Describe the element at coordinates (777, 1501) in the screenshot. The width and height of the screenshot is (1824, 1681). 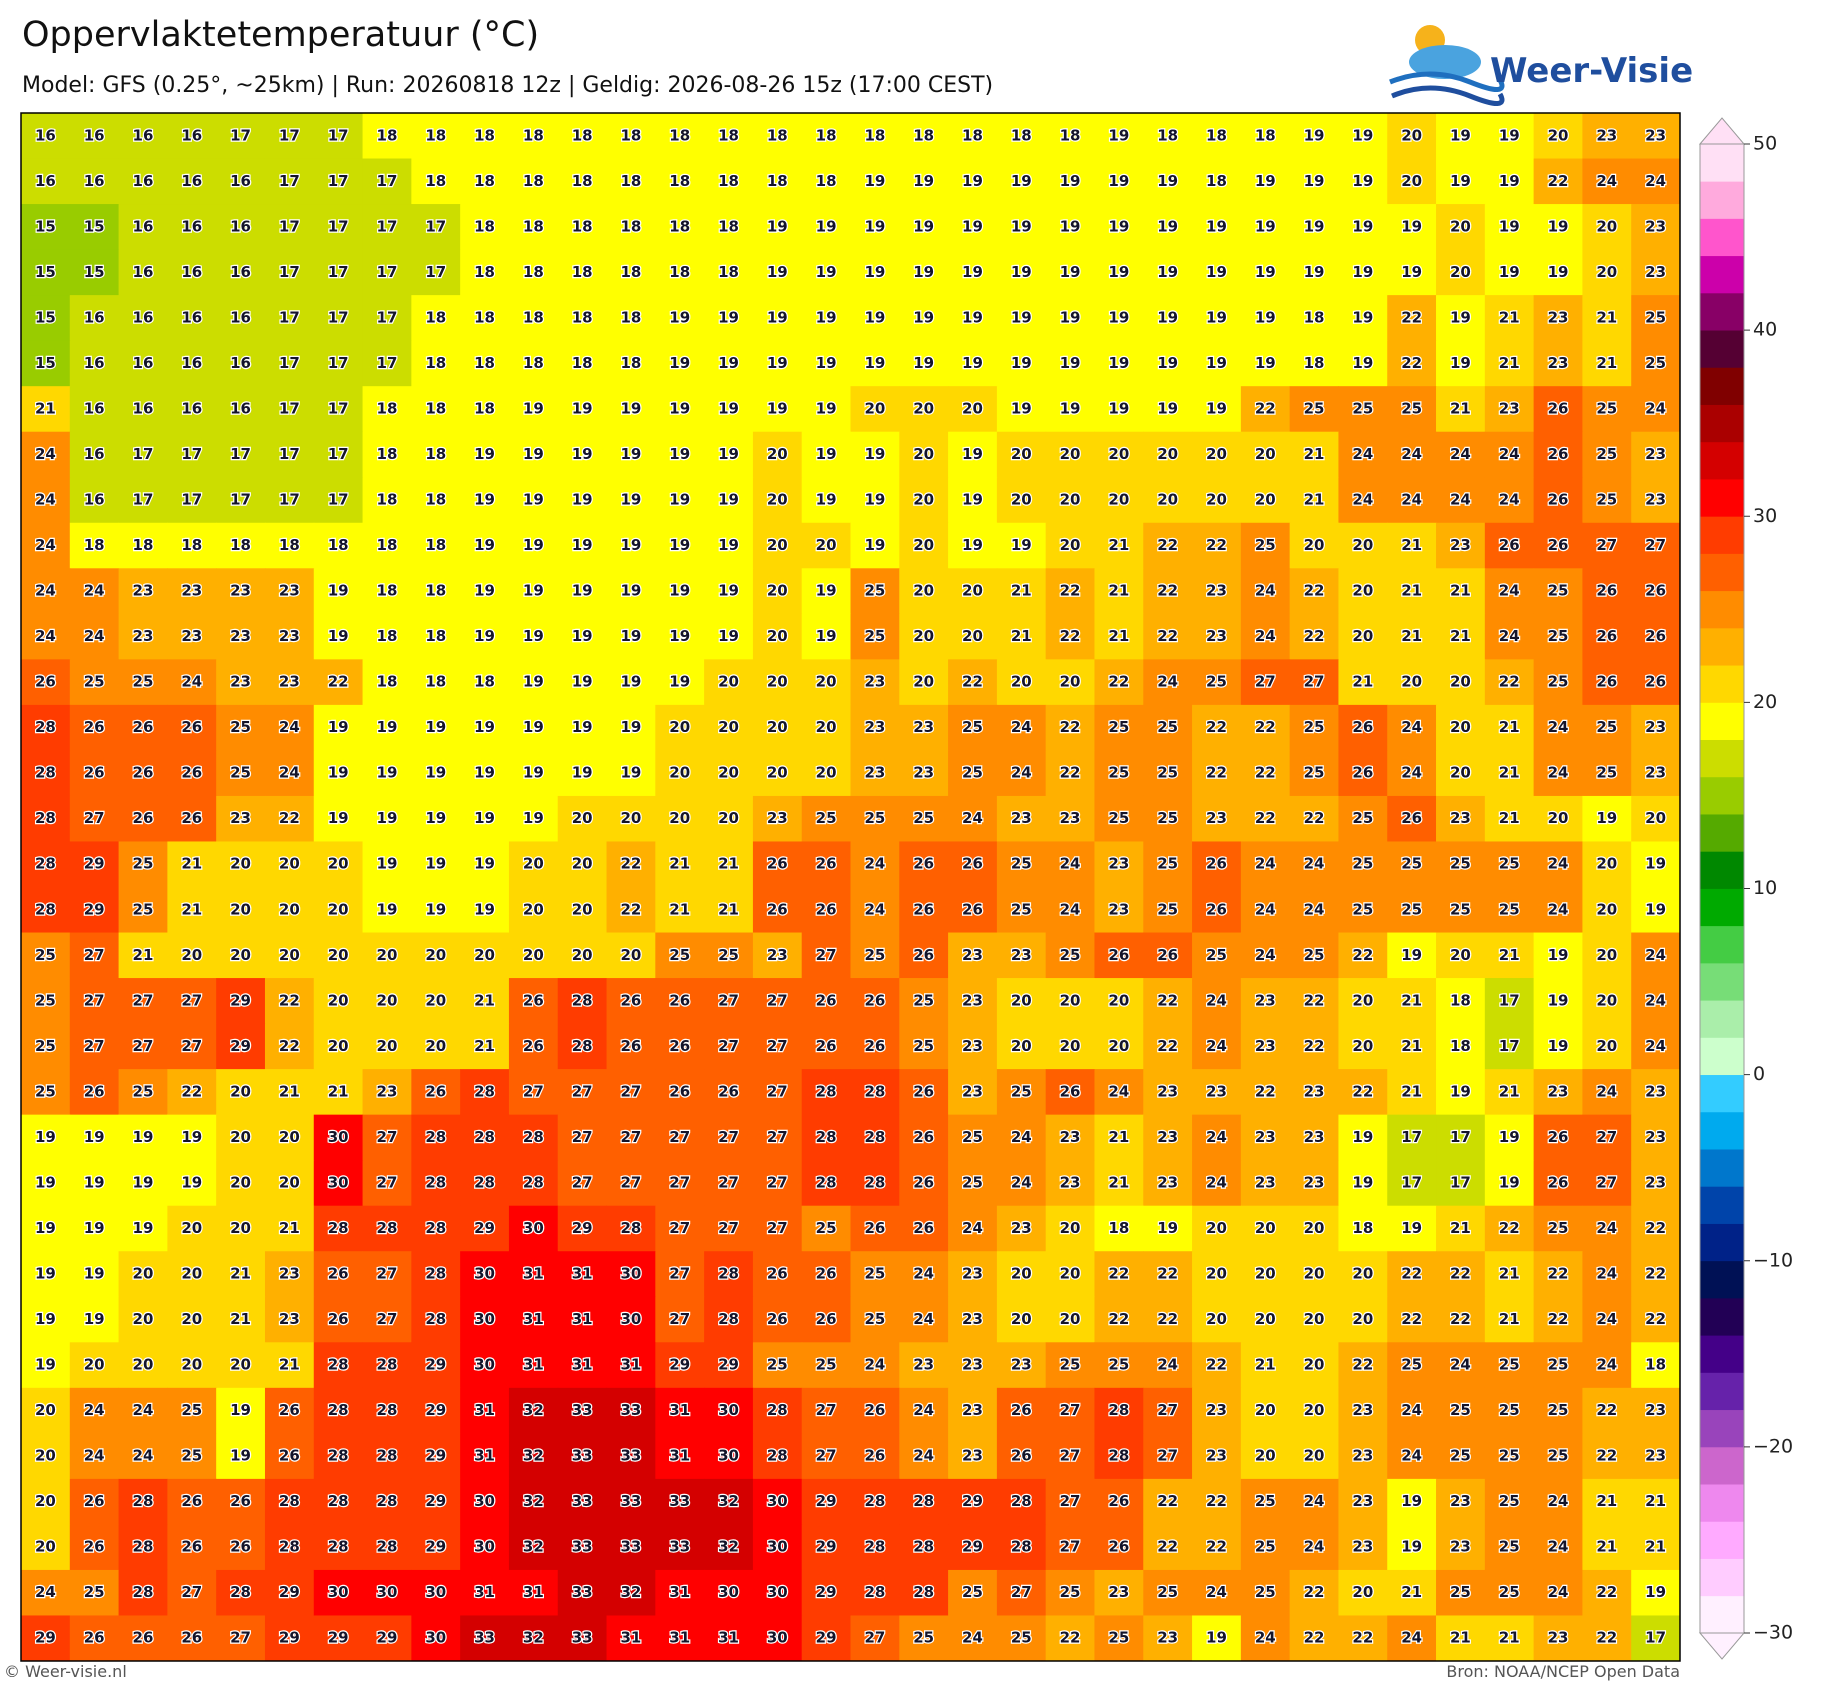
I see `temperature-label: 30` at that location.